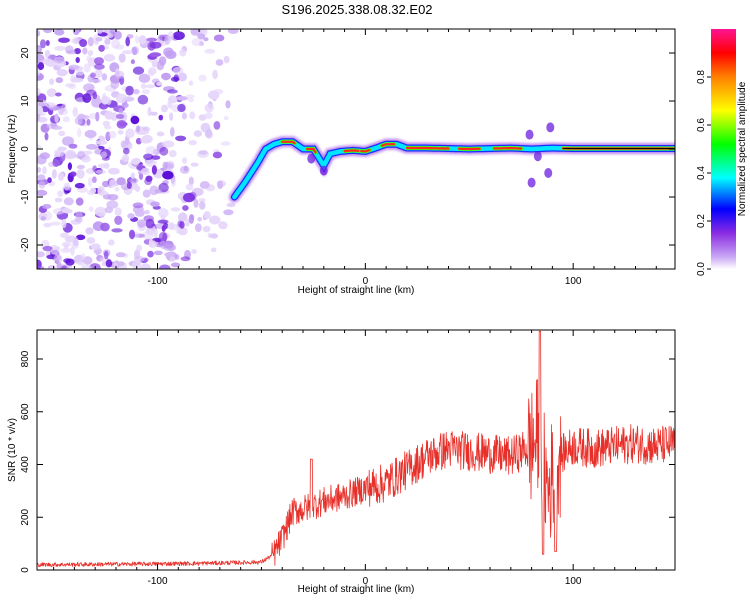 The height and width of the screenshot is (600, 750). Describe the element at coordinates (573, 581) in the screenshot. I see `x-tick-label: 100` at that location.